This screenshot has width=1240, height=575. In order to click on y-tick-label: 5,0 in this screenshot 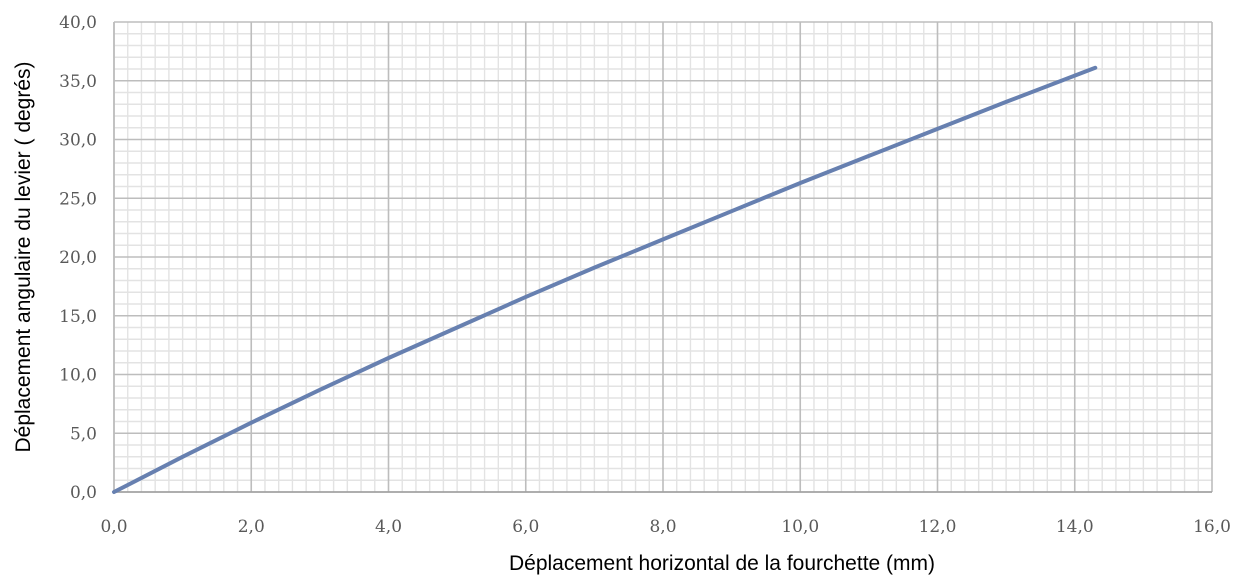, I will do `click(83, 434)`.